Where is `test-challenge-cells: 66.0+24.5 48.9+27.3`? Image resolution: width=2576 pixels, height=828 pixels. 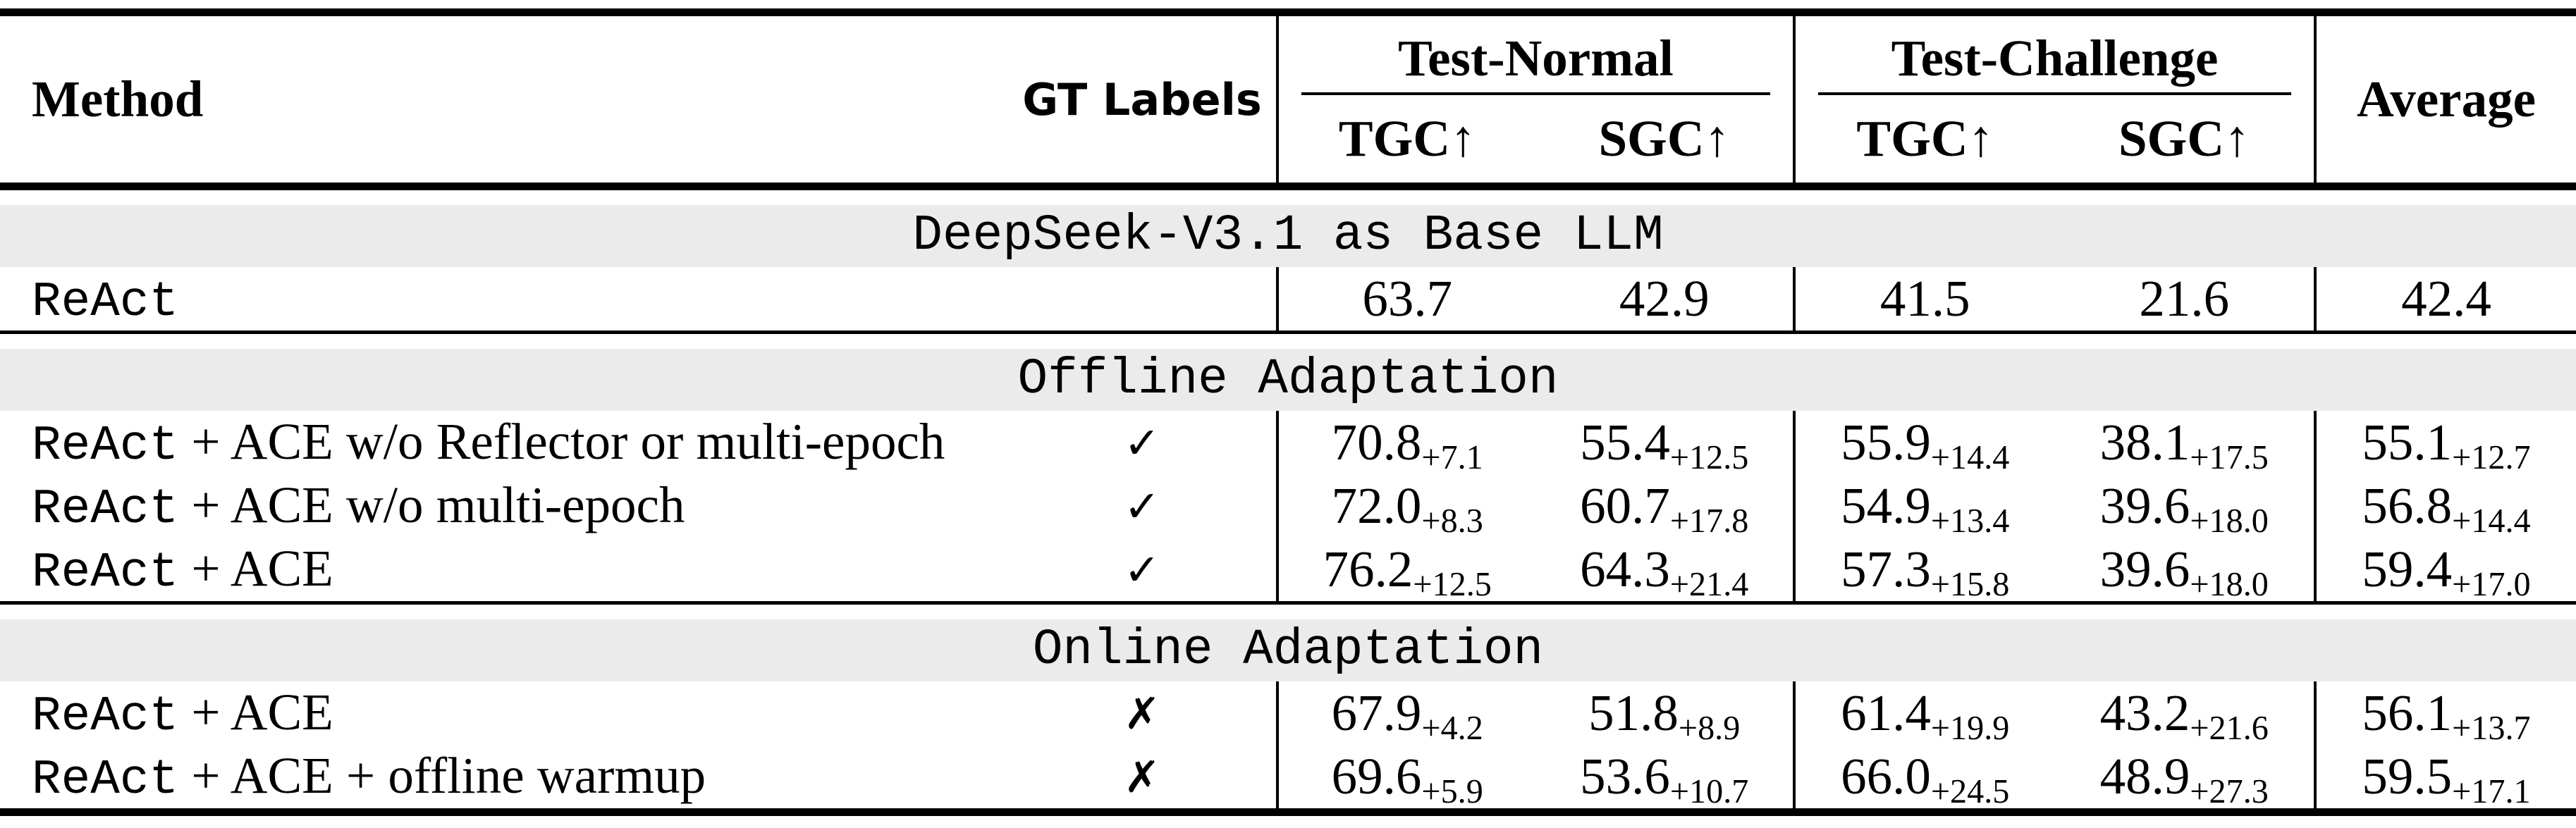
test-challenge-cells: 66.0+24.5 48.9+27.3 is located at coordinates (2053, 777).